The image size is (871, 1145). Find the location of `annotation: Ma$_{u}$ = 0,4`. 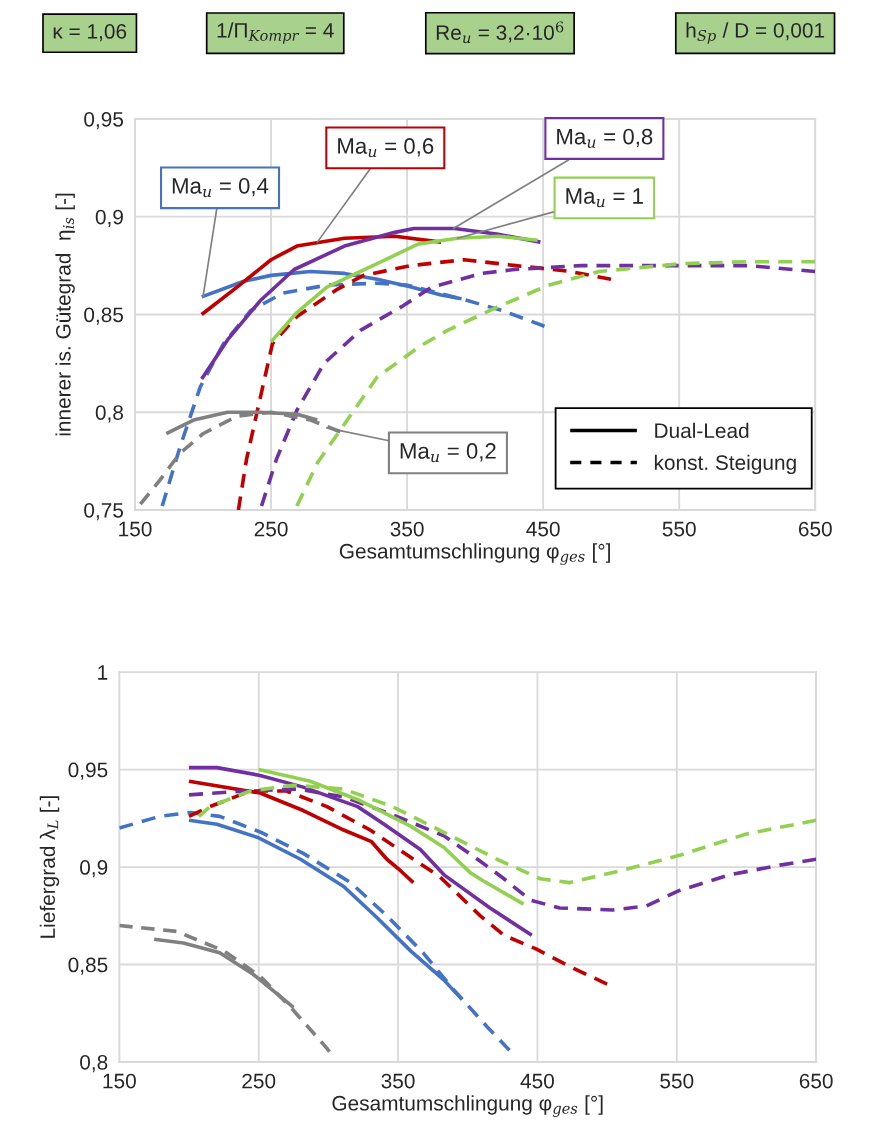

annotation: Ma$_{u}$ = 0,4 is located at coordinates (220, 187).